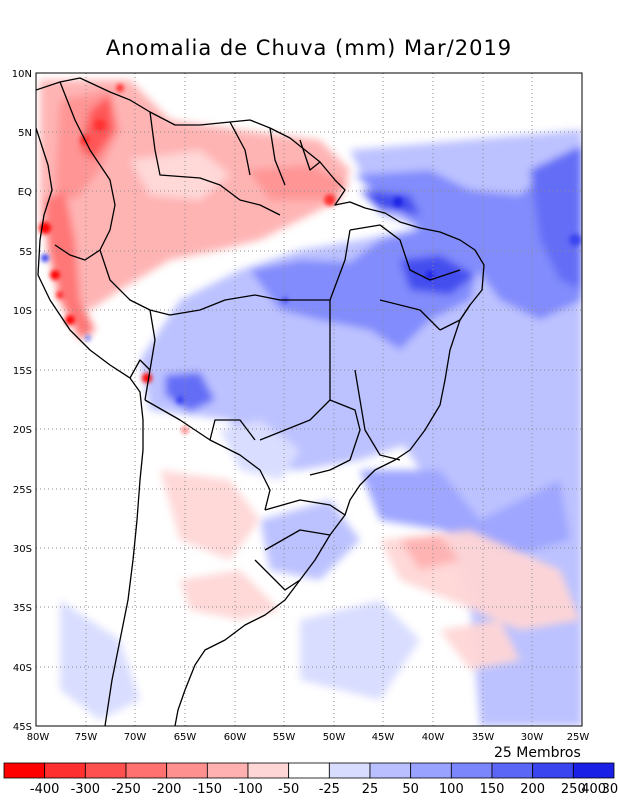 The image size is (618, 800). What do you see at coordinates (135, 737) in the screenshot?
I see `lon-label: 70W` at bounding box center [135, 737].